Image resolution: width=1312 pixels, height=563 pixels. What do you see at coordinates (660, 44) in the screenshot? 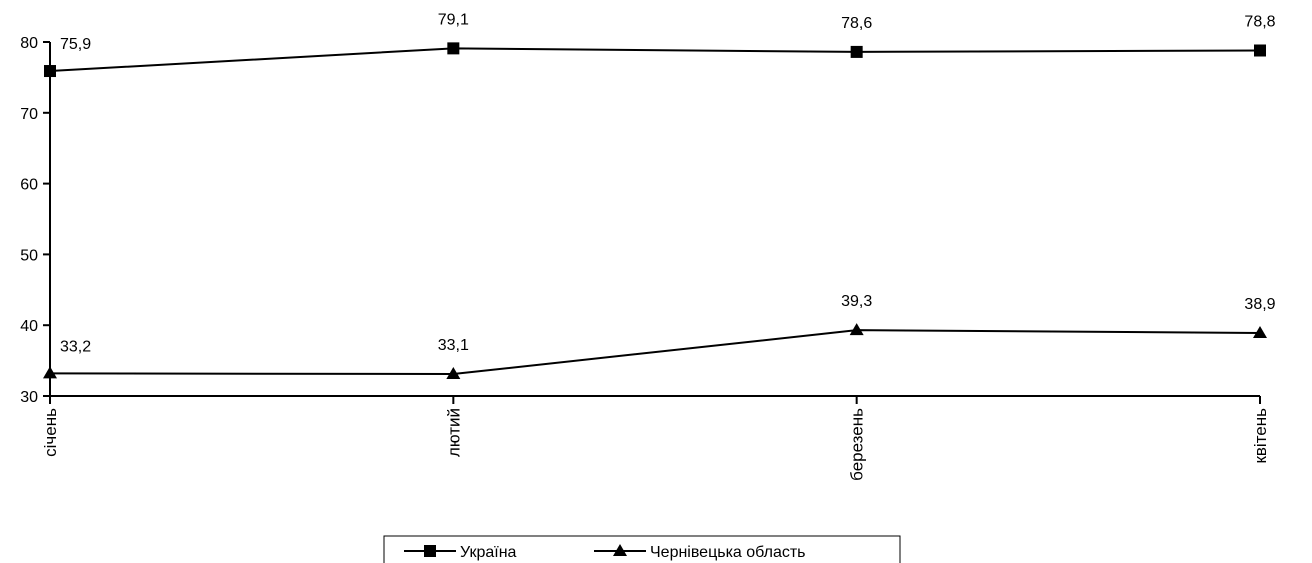
I see `series-1: 75,9 79,1 78,6 78,8` at bounding box center [660, 44].